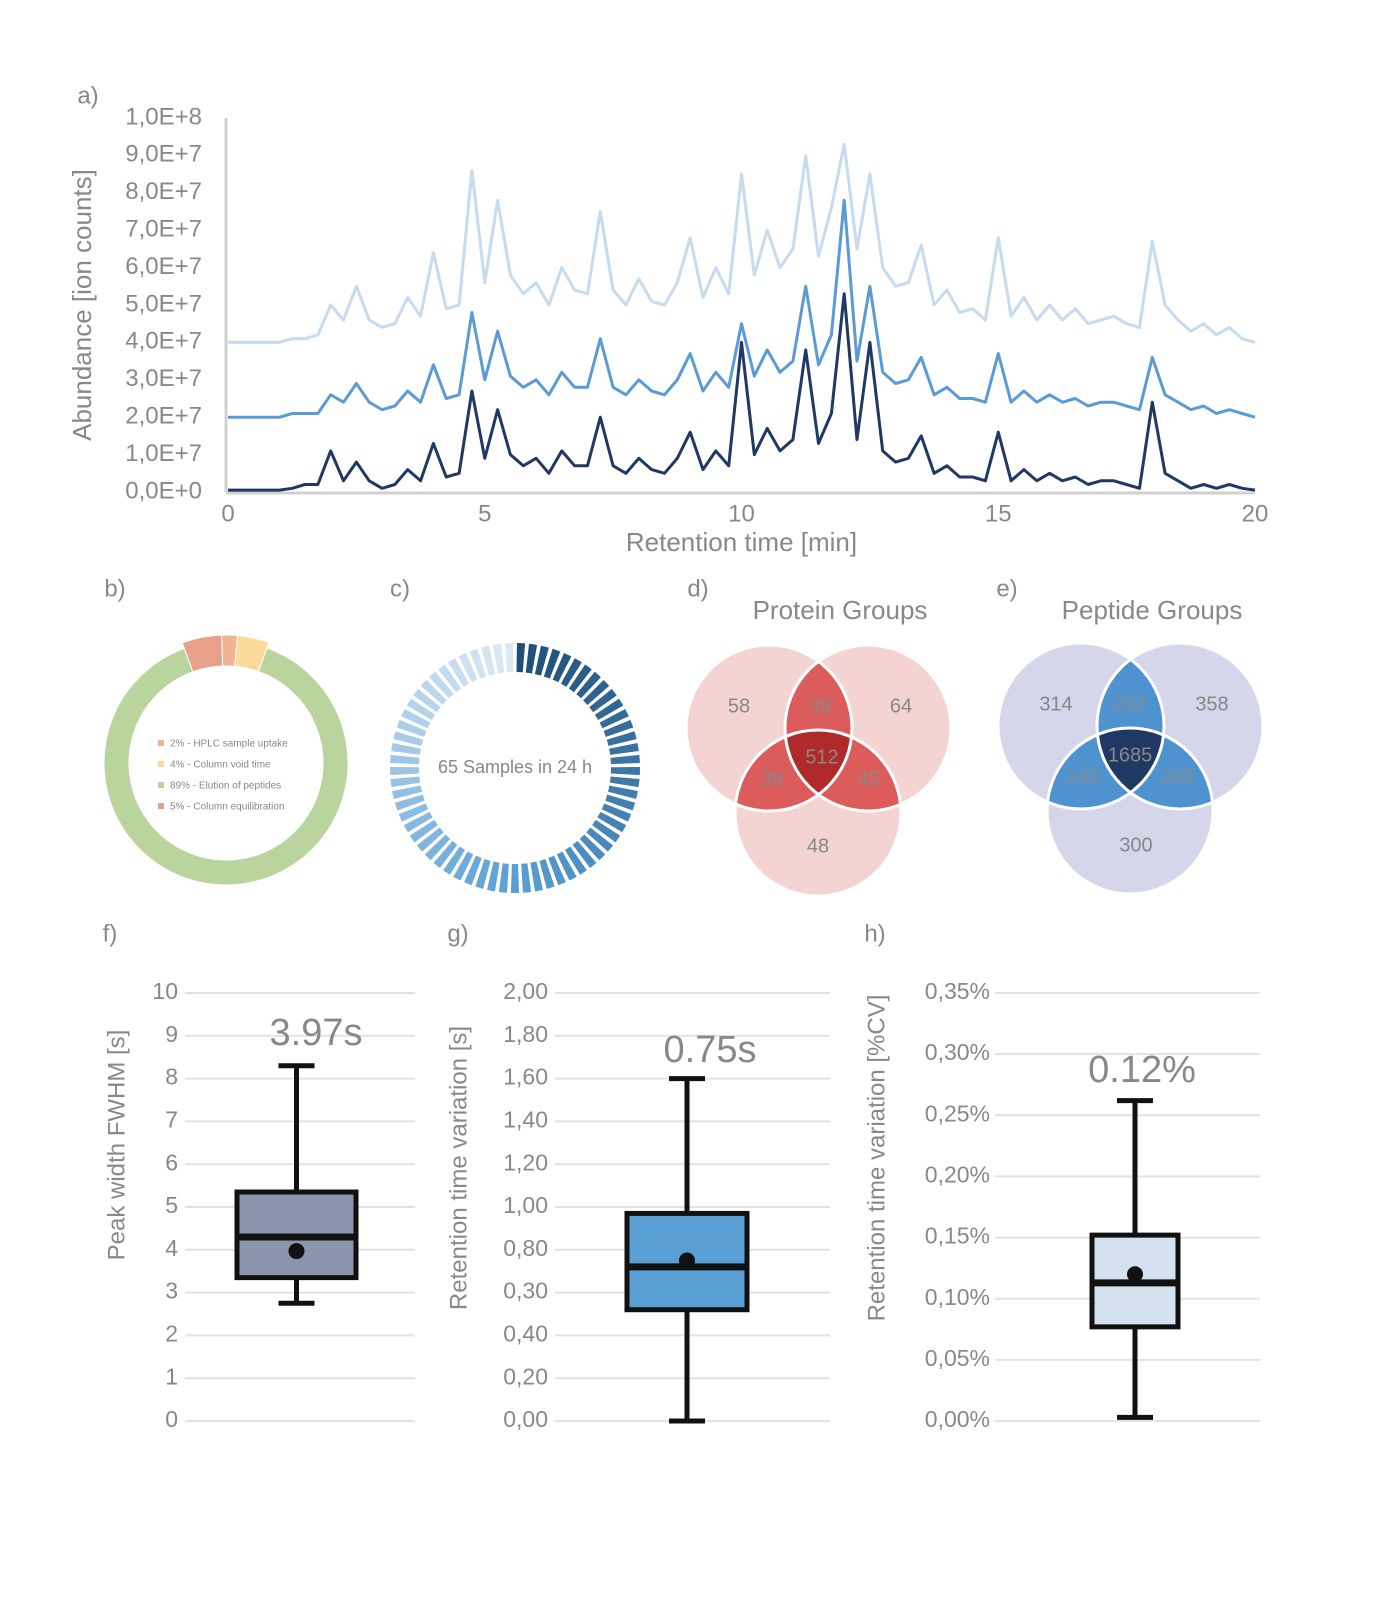 This screenshot has width=1400, height=1610. What do you see at coordinates (202, 653) in the screenshot?
I see `donut-segment` at bounding box center [202, 653].